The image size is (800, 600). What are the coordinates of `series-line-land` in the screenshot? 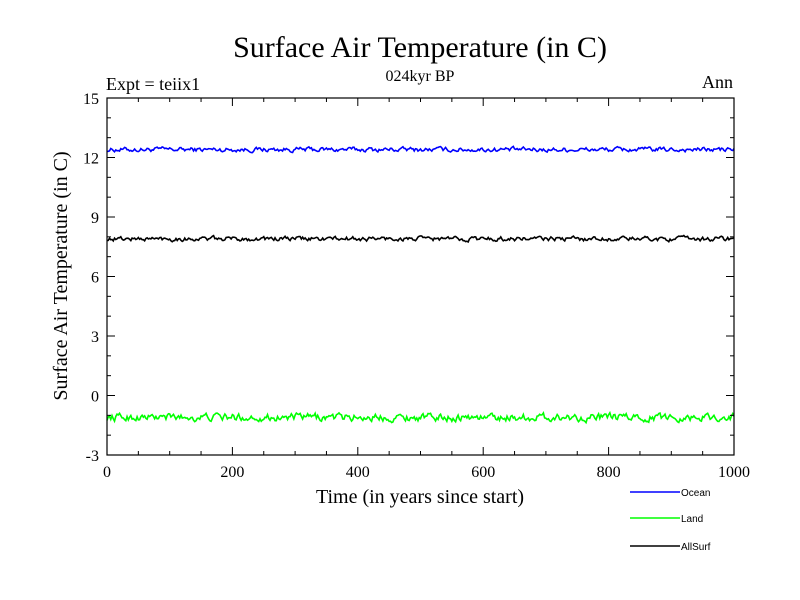 It's located at (420, 417).